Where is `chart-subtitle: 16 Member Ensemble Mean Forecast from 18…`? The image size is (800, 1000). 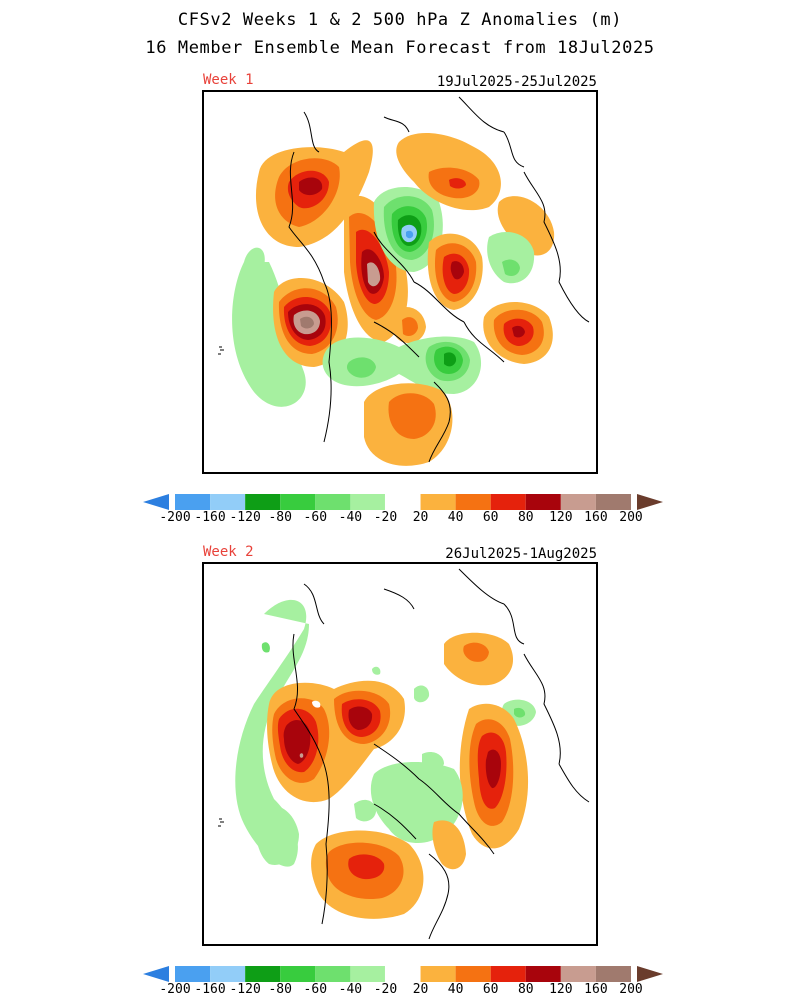
chart-subtitle: 16 Member Ensemble Mean Forecast from 18… is located at coordinates (400, 48).